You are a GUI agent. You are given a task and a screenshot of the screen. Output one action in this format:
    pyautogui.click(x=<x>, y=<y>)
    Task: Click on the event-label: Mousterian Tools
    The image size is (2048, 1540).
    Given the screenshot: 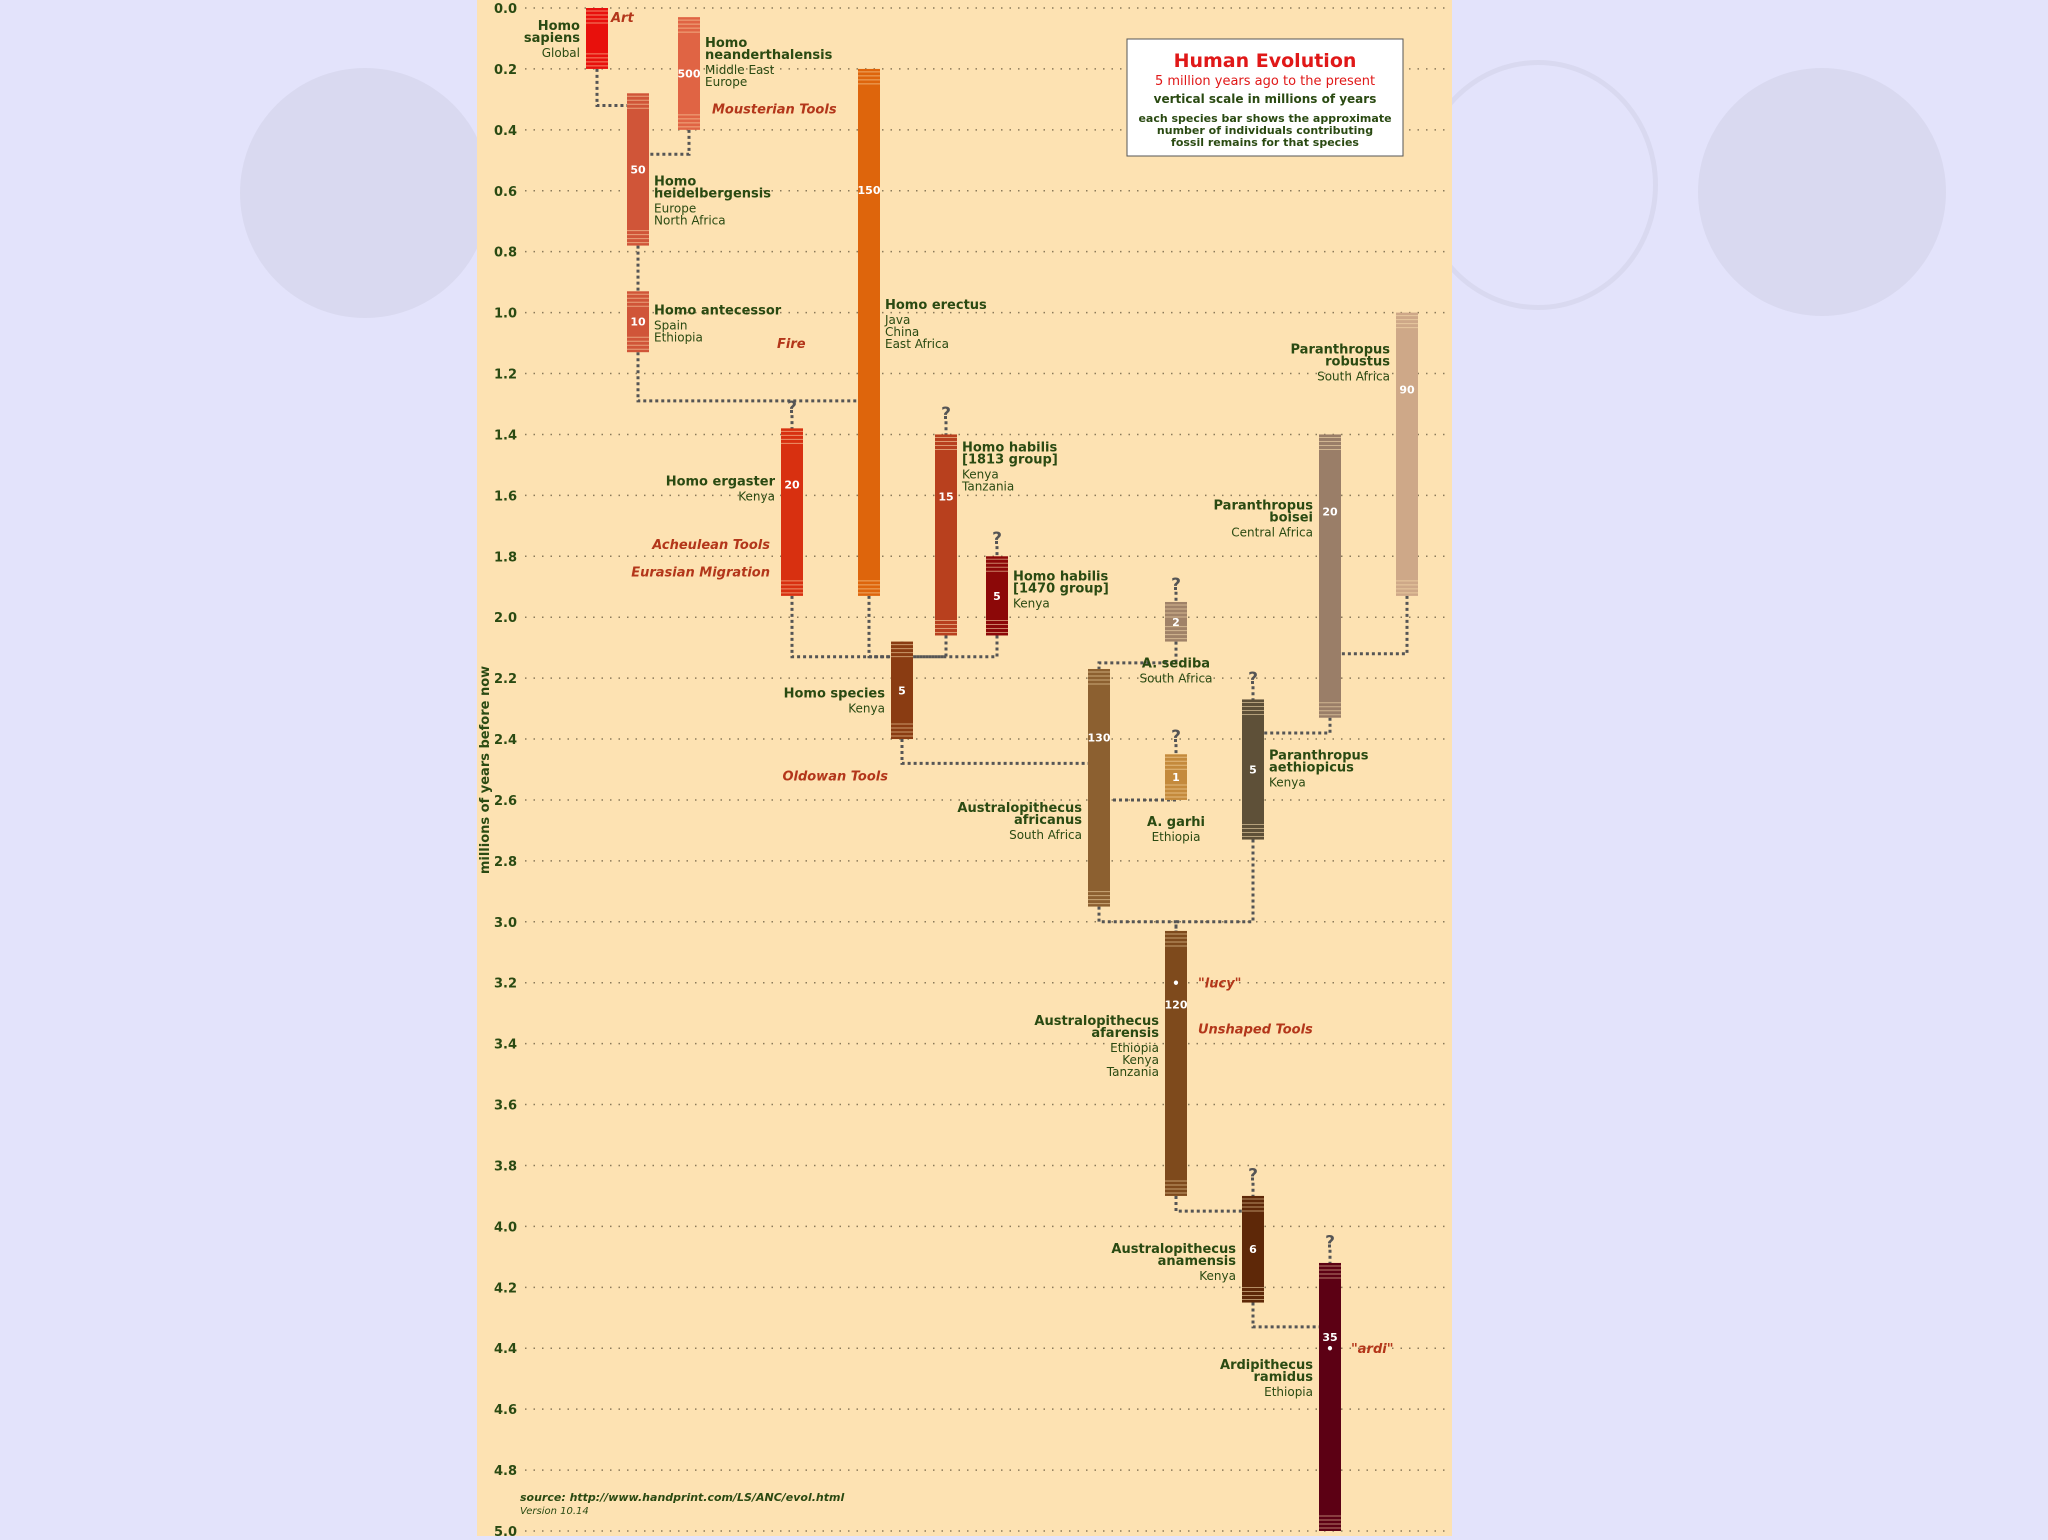 What is the action you would take?
    pyautogui.click(x=774, y=110)
    